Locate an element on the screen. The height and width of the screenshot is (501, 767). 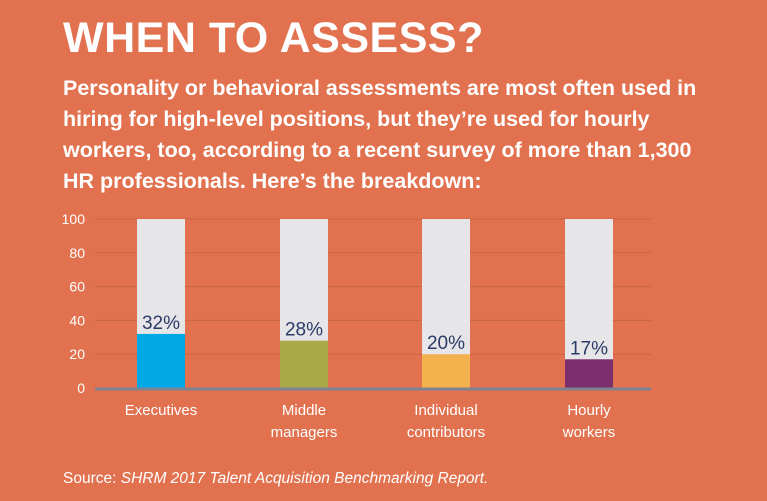
page-title: WHEN TO ASSESS? is located at coordinates (273, 38).